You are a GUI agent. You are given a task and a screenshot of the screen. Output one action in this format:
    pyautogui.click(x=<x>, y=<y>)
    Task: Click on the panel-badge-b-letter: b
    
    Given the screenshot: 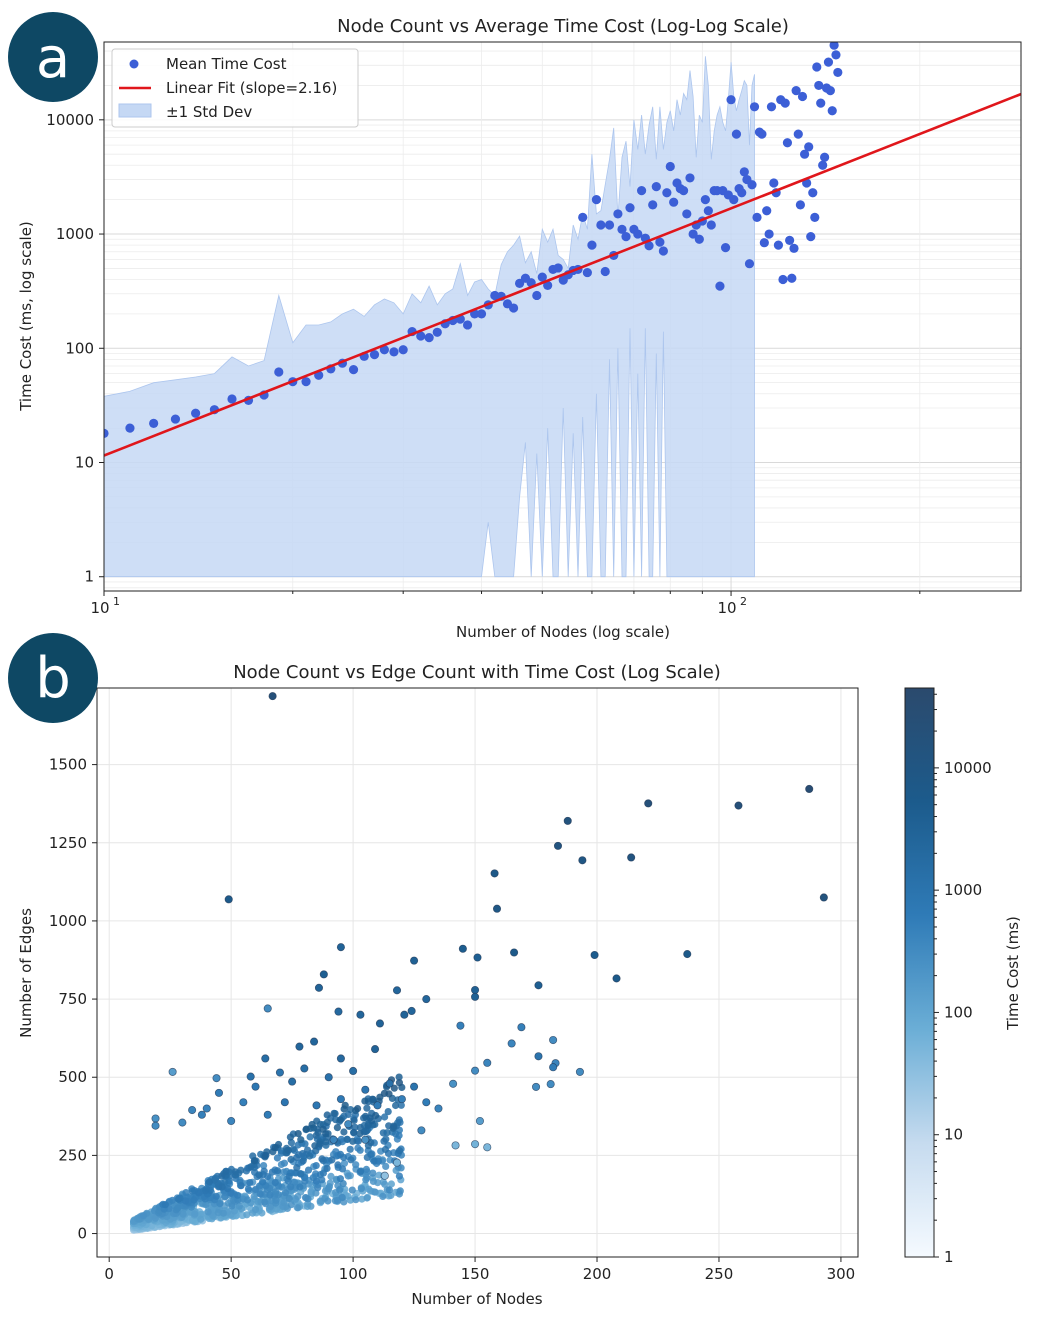 What is the action you would take?
    pyautogui.click(x=53, y=678)
    